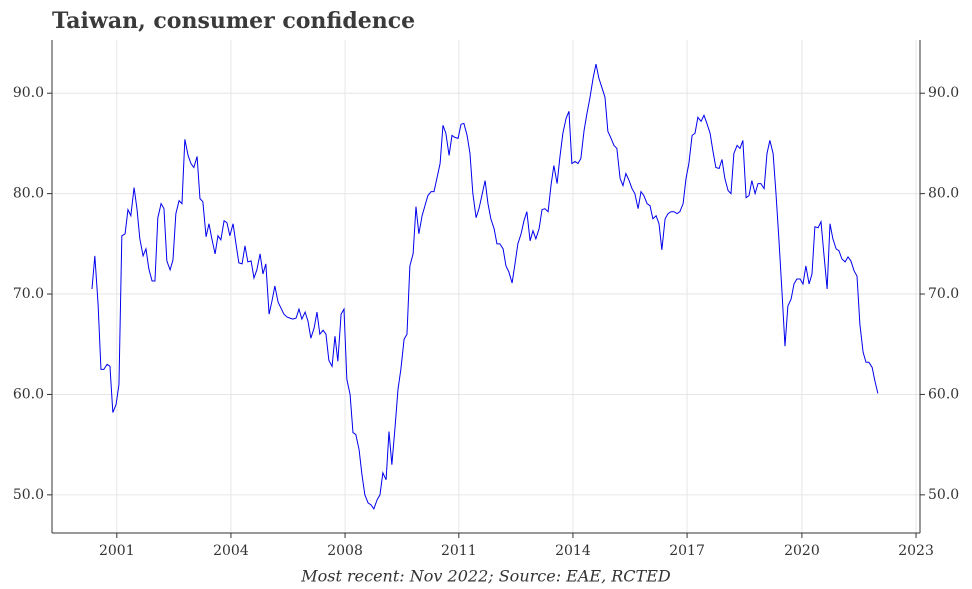 This screenshot has width=972, height=589. Describe the element at coordinates (233, 21) in the screenshot. I see `chart-title: Taiwan, consumer confidence` at that location.